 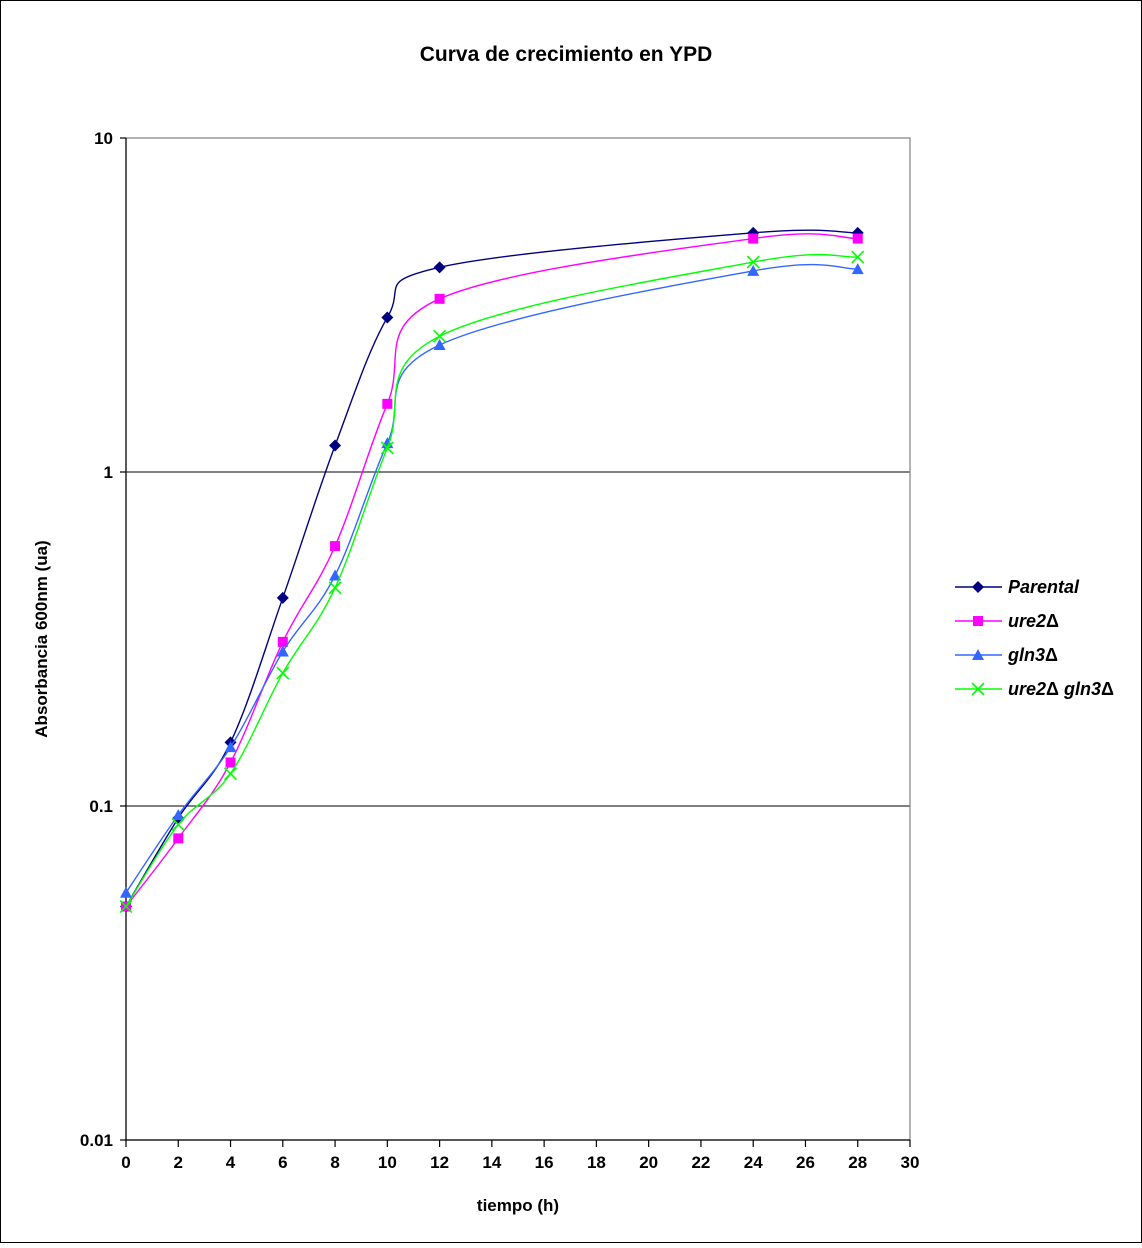 What do you see at coordinates (96, 1140) in the screenshot?
I see `y-tick-label: 0.01` at bounding box center [96, 1140].